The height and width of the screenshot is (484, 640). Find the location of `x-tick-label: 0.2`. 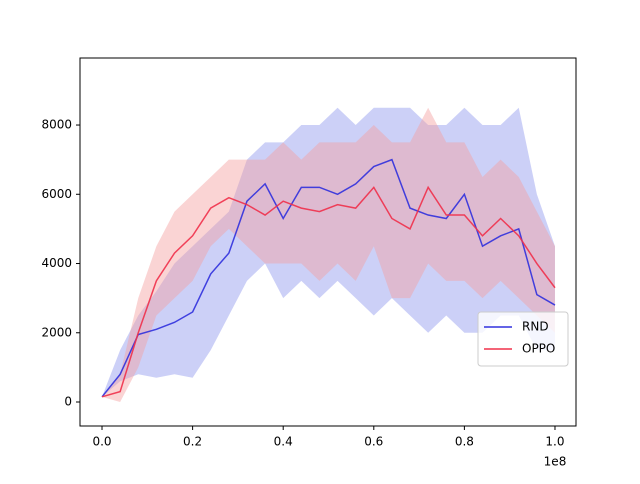

x-tick-label: 0.2 is located at coordinates (192, 442).